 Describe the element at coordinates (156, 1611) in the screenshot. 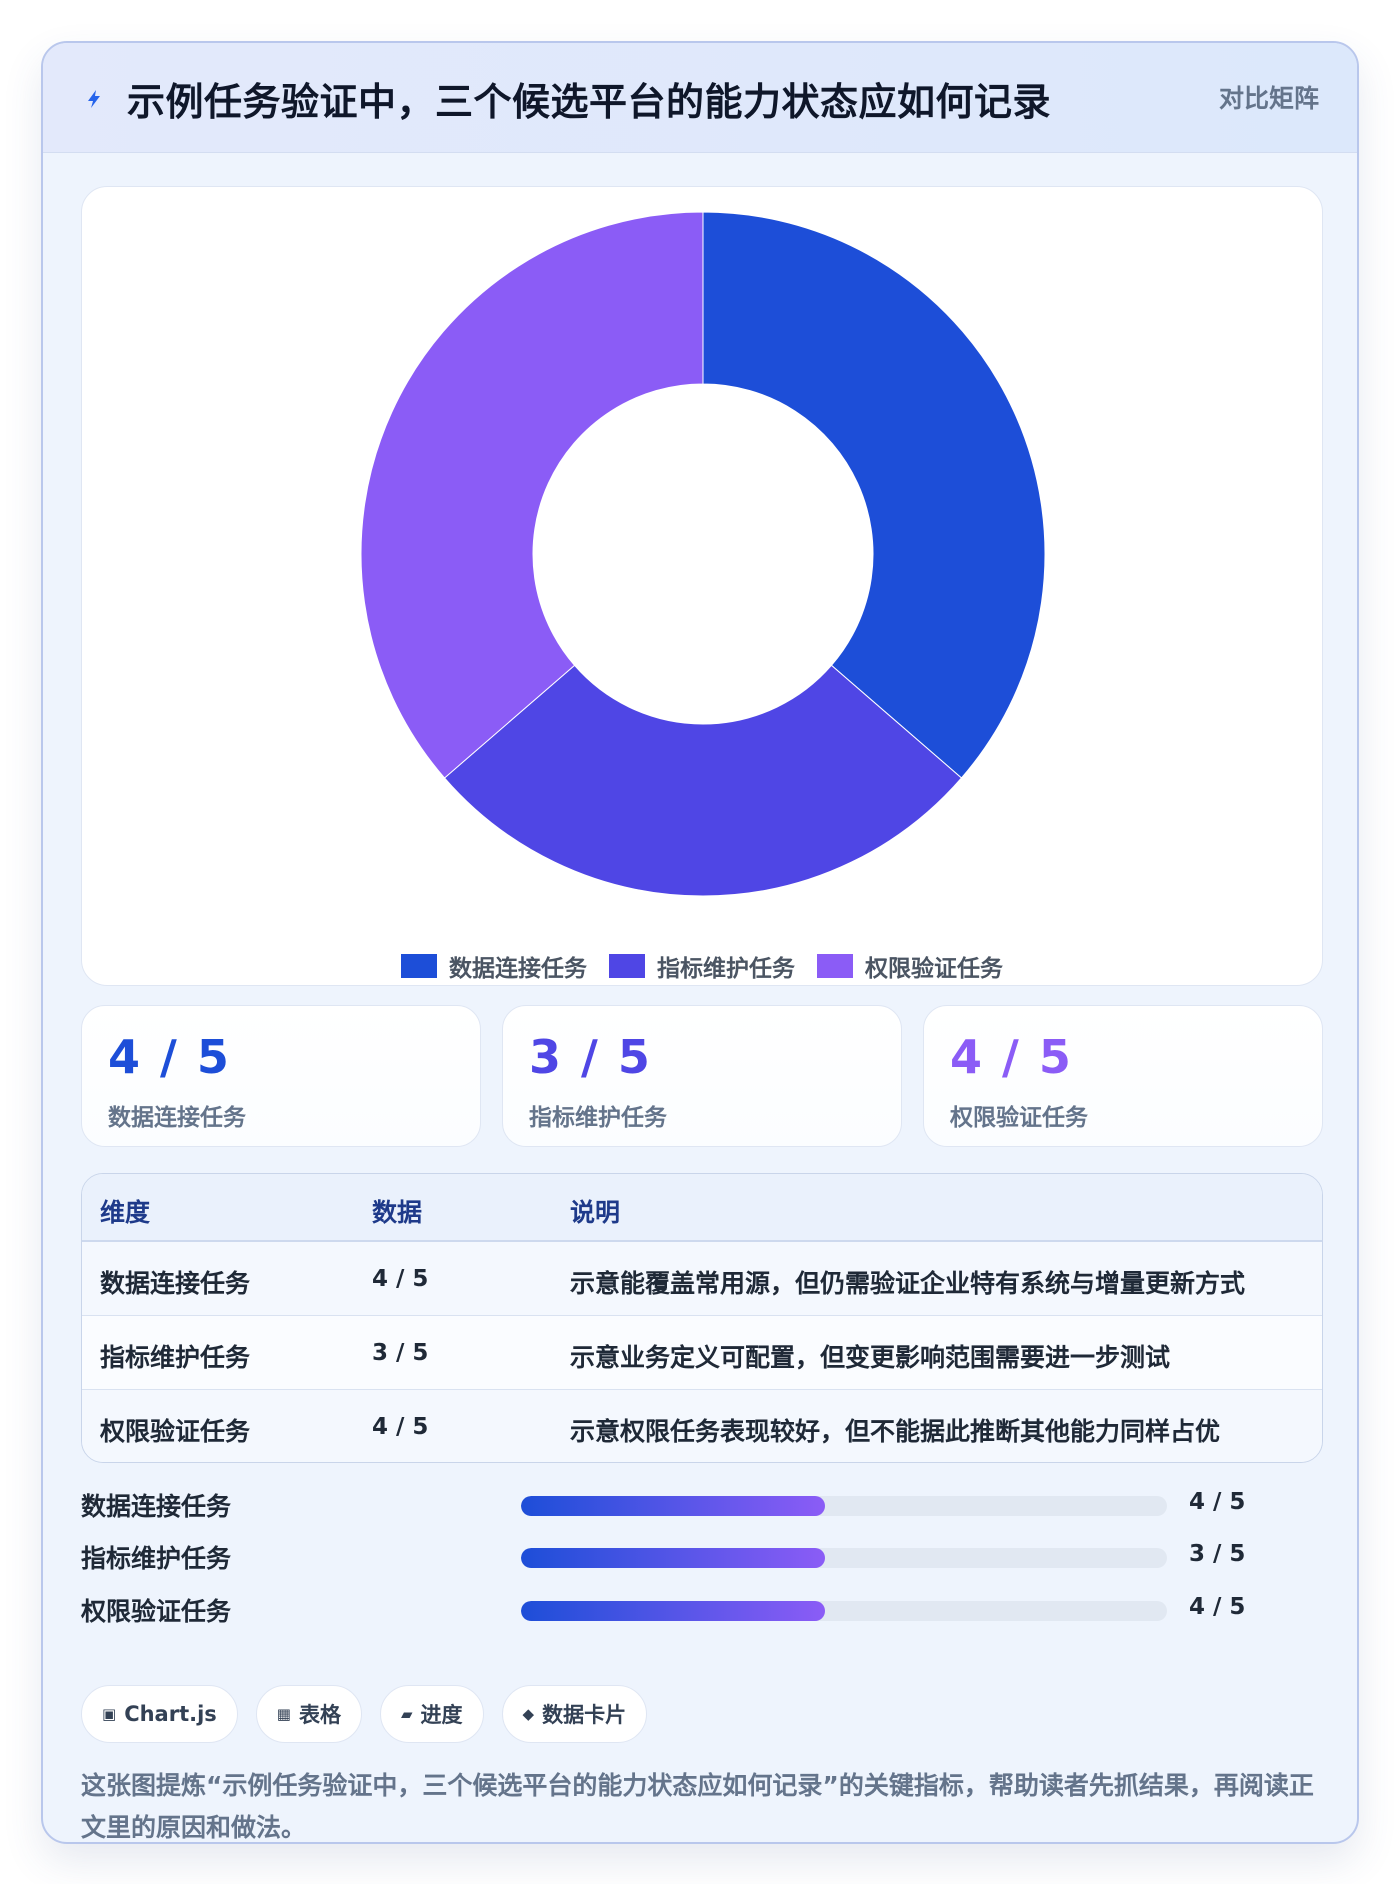

I see `progress-label: 权限验证任务` at that location.